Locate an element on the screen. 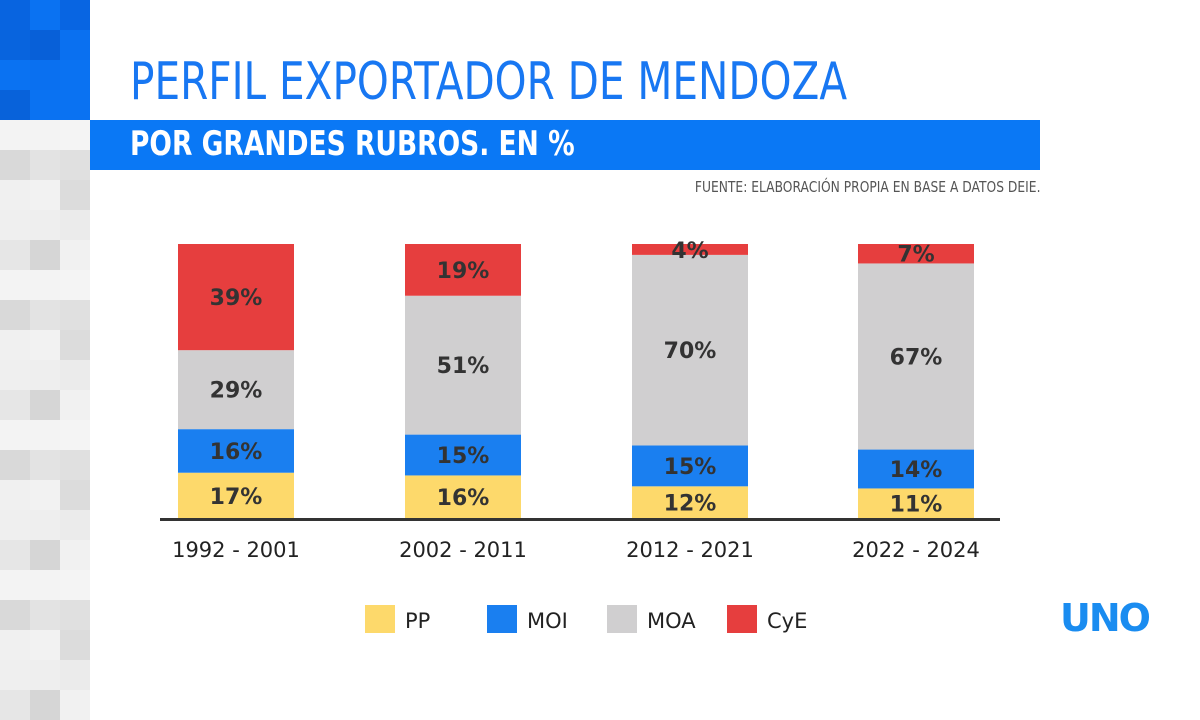 This screenshot has width=1200, height=720. data-label: 70% is located at coordinates (690, 351).